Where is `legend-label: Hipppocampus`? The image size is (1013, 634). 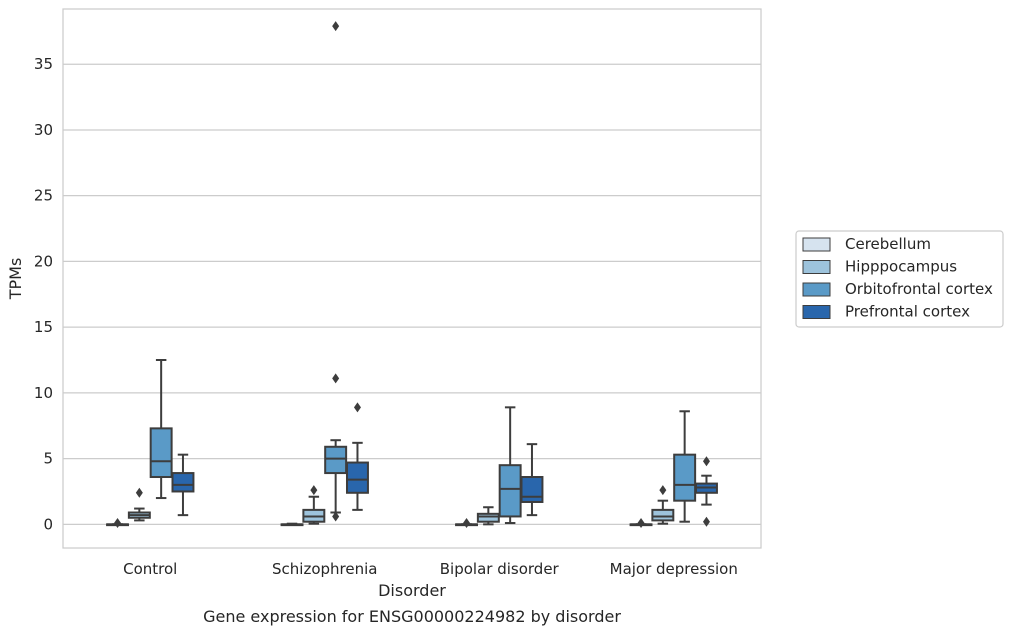
legend-label: Hipppocampus is located at coordinates (901, 267).